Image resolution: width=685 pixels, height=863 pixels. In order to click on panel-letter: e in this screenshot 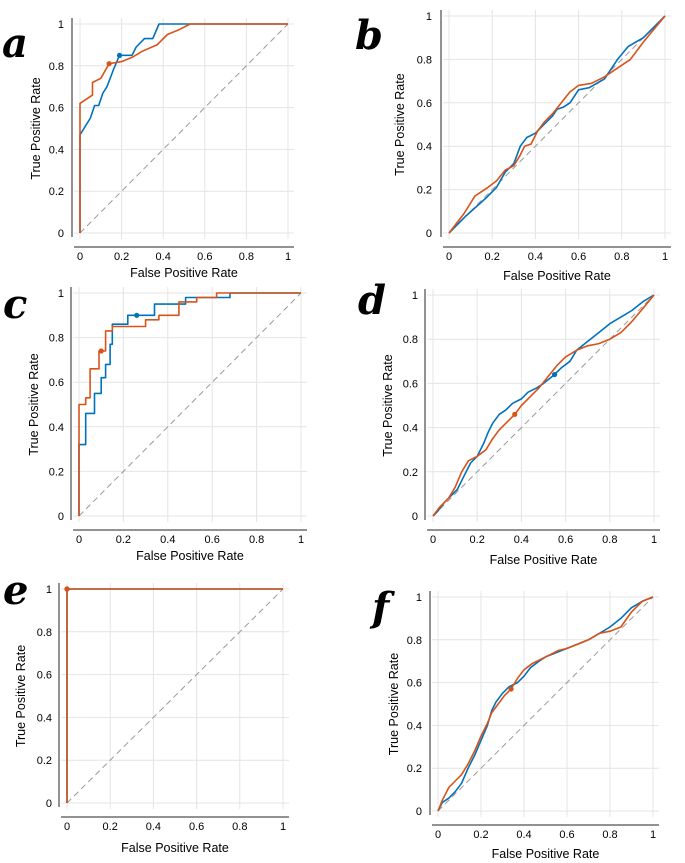, I will do `click(15, 590)`.